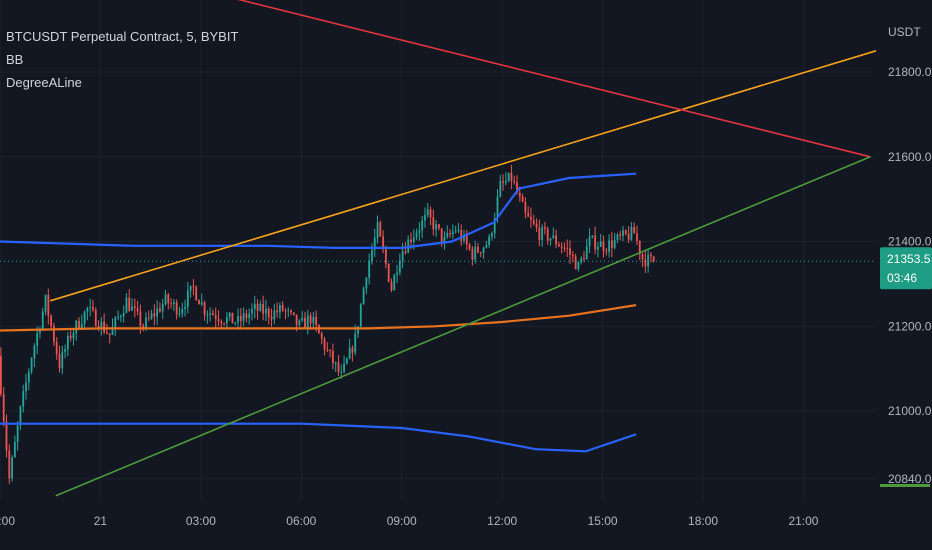  Describe the element at coordinates (906, 268) in the screenshot. I see `last-price-badge` at that location.